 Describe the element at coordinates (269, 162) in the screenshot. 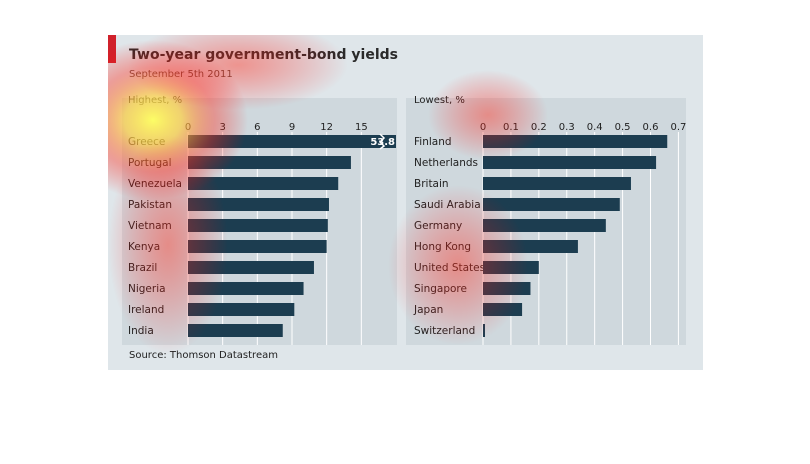

I see `bar-portugal` at that location.